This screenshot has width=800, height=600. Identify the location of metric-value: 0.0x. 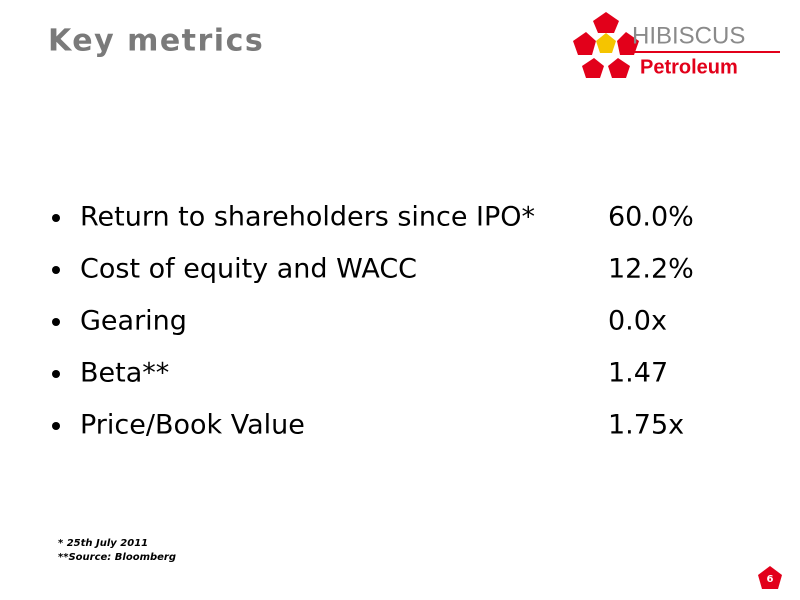
(637, 321).